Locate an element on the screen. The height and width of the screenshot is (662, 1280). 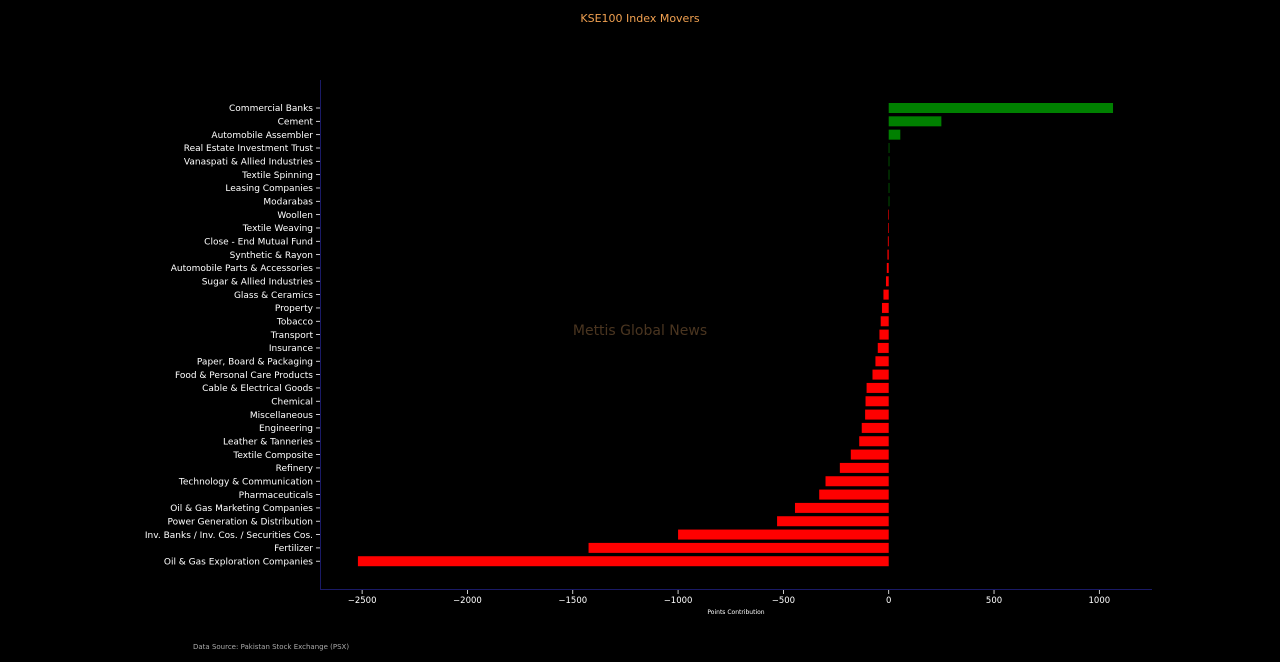
watermark: Mettis Global News is located at coordinates (640, 331).